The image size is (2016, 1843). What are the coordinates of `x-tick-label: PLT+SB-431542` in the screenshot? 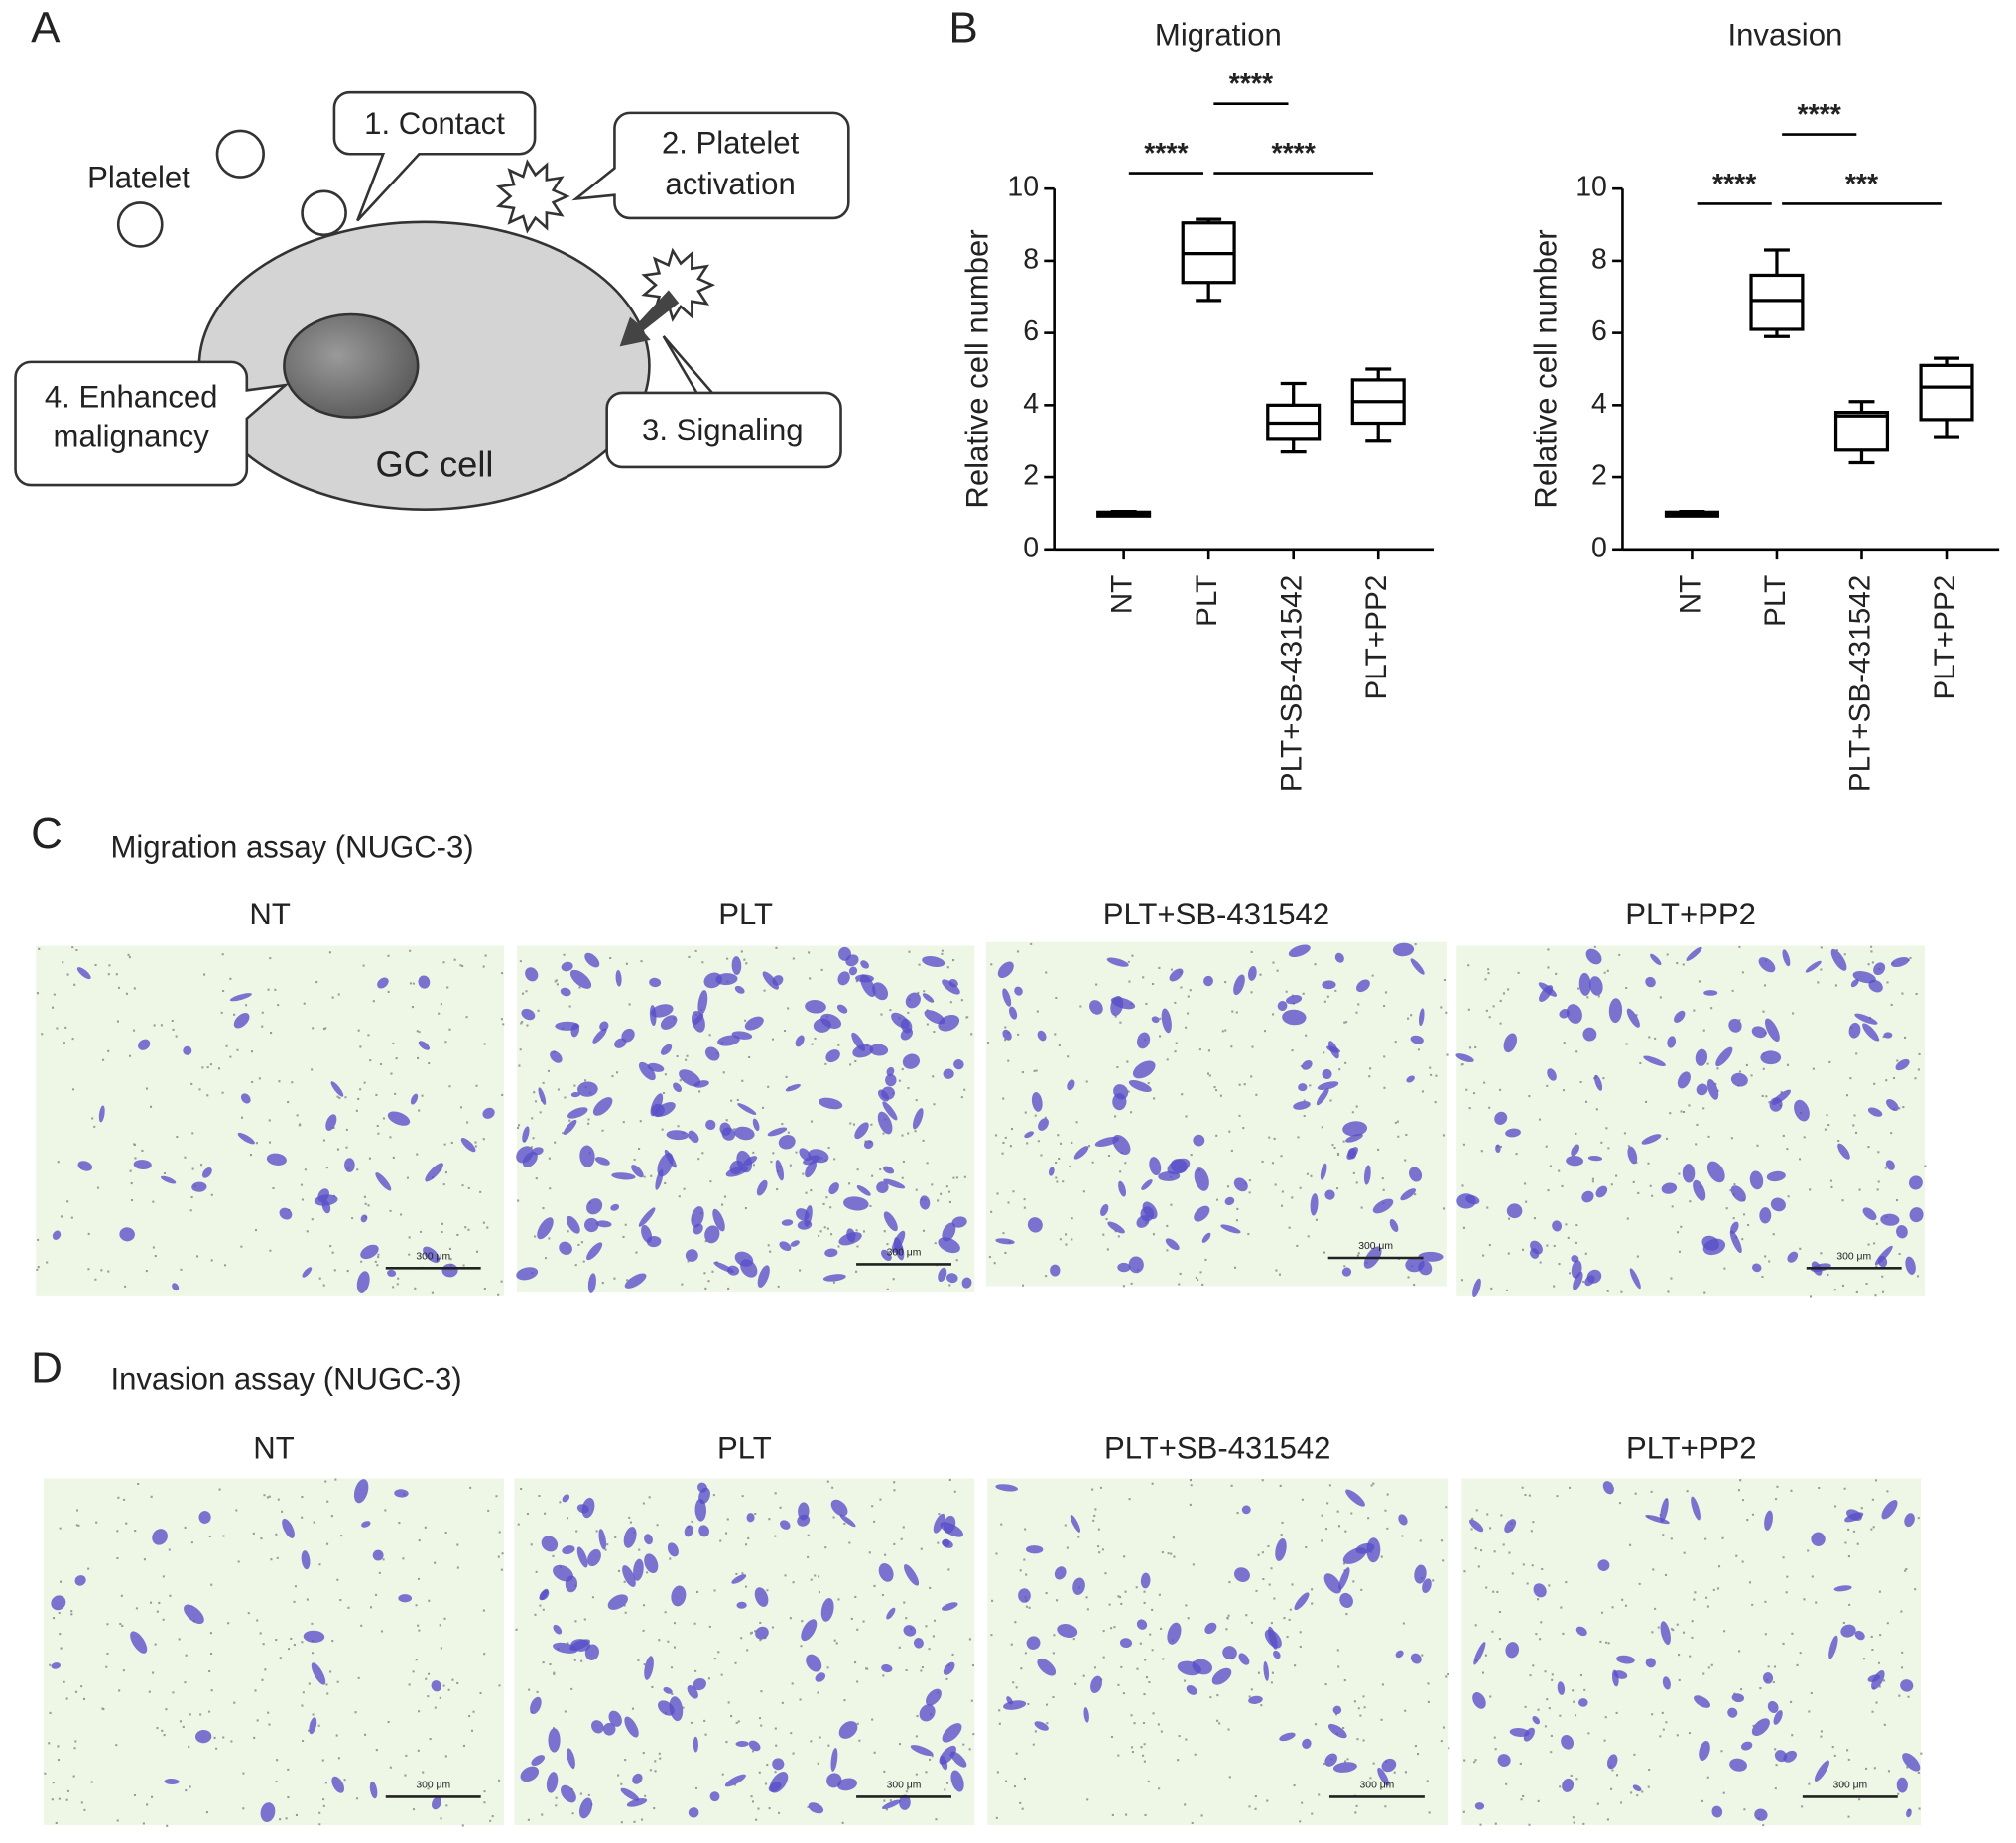 It's located at (1292, 684).